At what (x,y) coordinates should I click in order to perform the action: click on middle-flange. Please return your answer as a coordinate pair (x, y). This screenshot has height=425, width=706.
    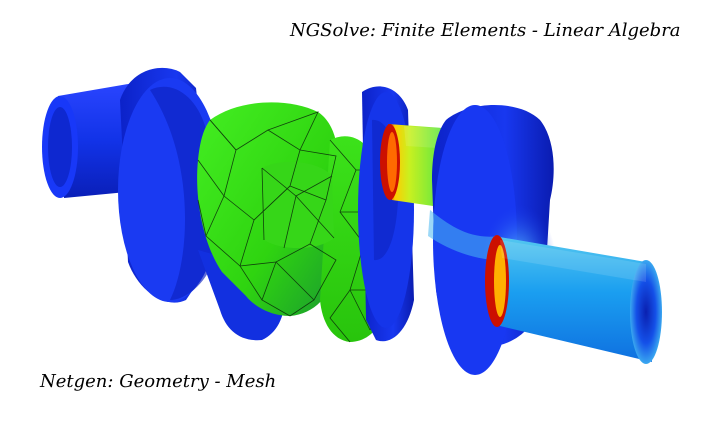
    Looking at the image, I should click on (386, 214).